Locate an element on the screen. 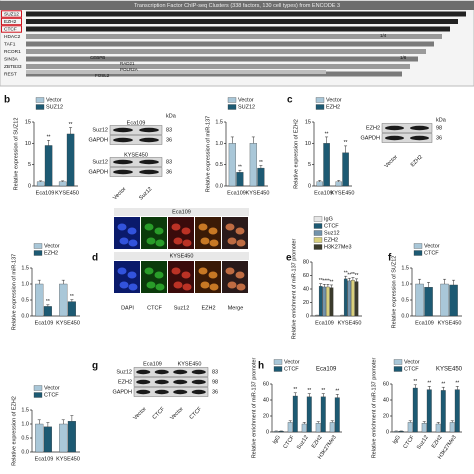 This screenshot has height=474, width=474. legend-label: SUZ12 is located at coordinates (246, 107).